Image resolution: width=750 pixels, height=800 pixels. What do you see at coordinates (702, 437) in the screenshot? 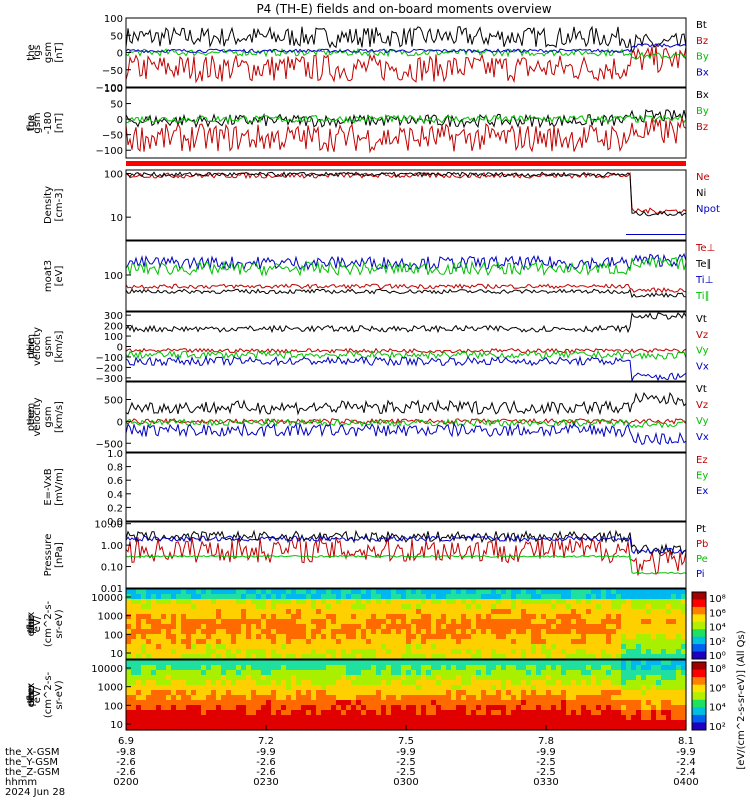
I see `legend-entry: Vx` at bounding box center [702, 437].